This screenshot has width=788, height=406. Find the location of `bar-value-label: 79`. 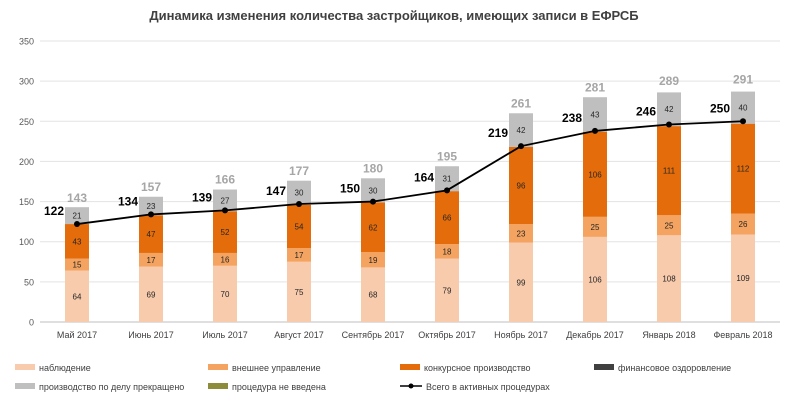

bar-value-label: 79 is located at coordinates (447, 290).